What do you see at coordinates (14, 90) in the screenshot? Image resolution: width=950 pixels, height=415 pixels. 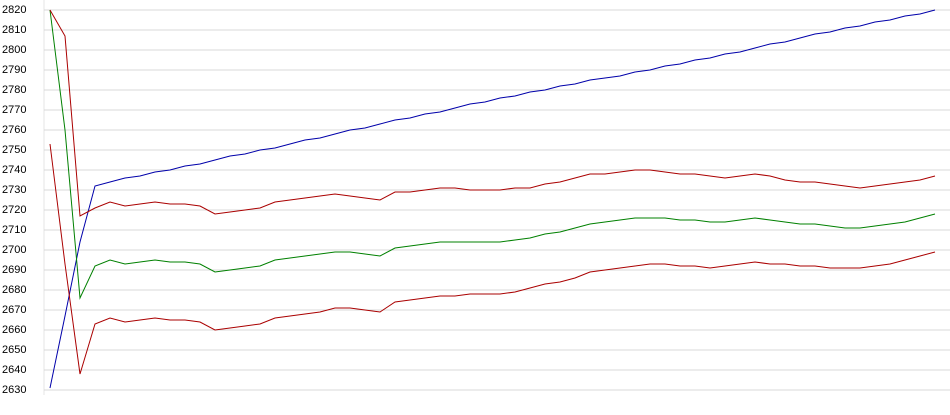 I see `y-tick-label: 2780` at bounding box center [14, 90].